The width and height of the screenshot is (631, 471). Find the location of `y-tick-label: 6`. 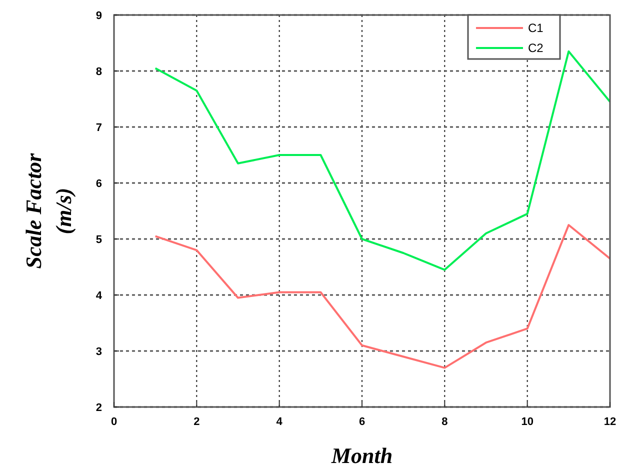

y-tick-label: 6 is located at coordinates (99, 184).